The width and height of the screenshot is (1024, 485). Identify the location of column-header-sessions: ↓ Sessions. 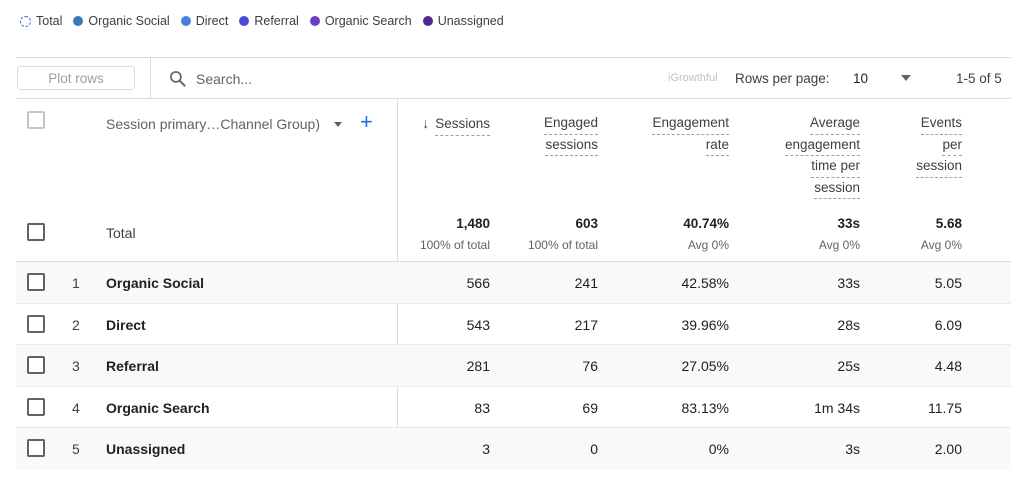
(456, 124).